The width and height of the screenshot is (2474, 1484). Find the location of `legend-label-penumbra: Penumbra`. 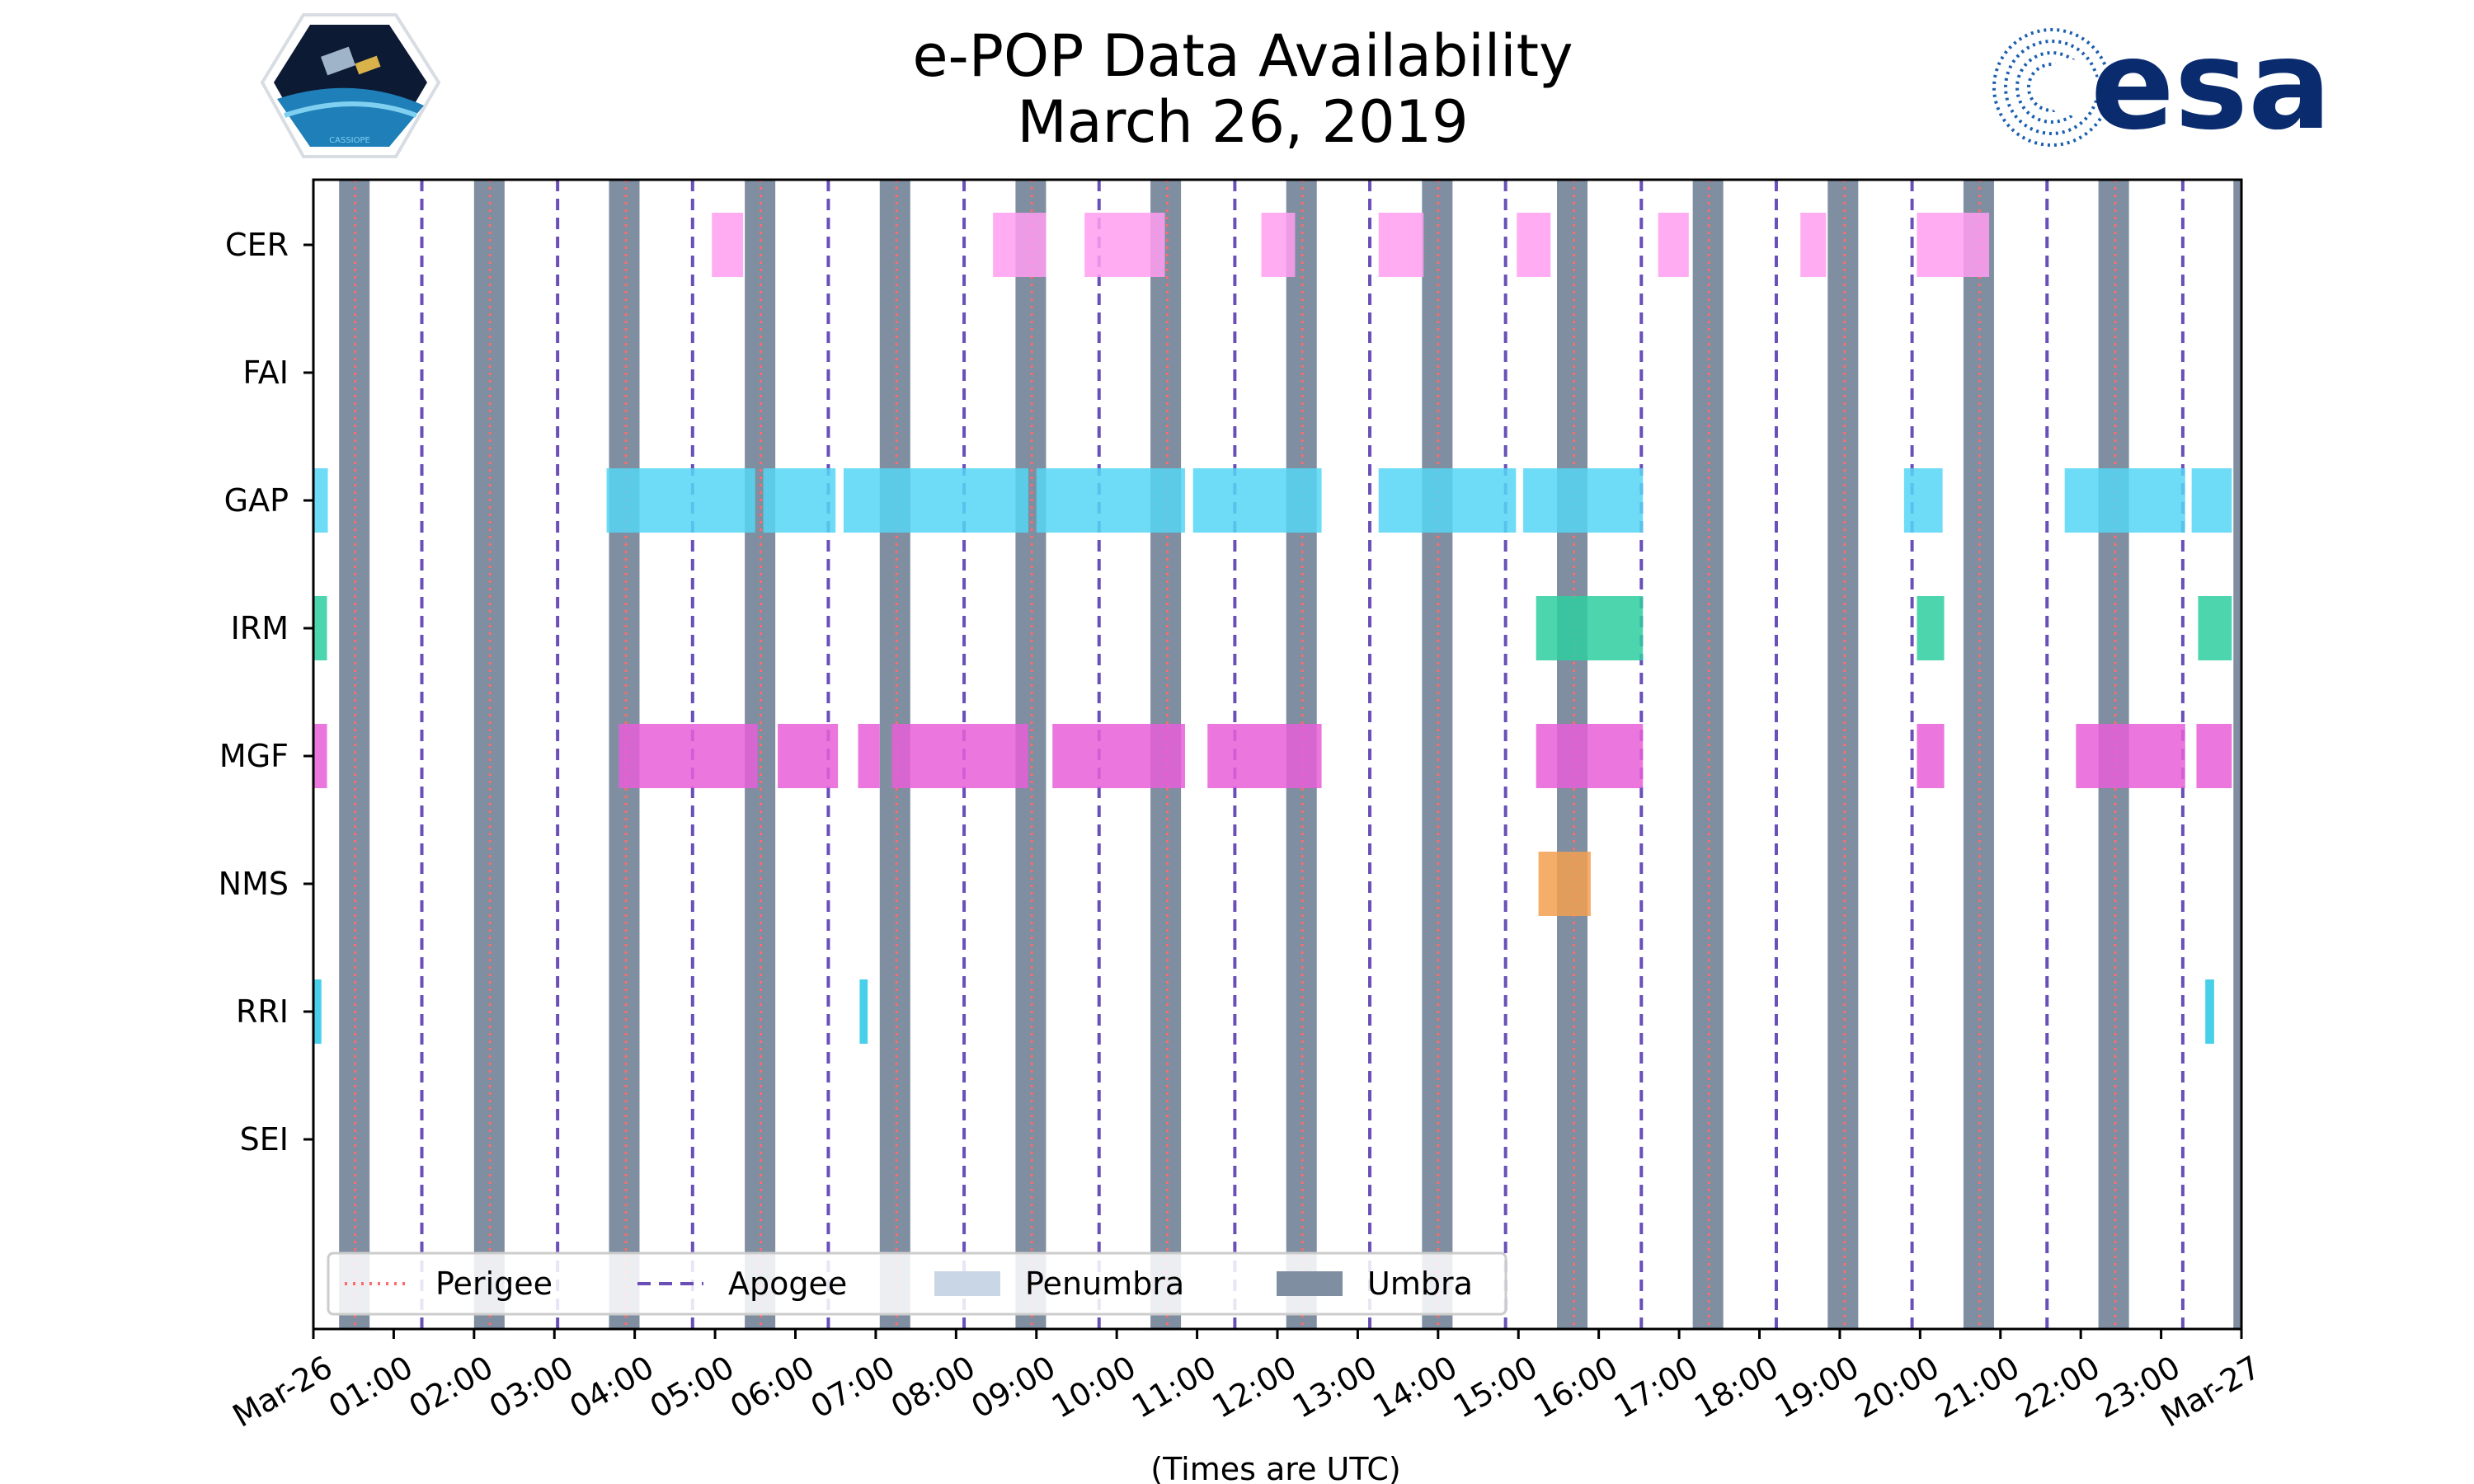

legend-label-penumbra: Penumbra is located at coordinates (1104, 1284).